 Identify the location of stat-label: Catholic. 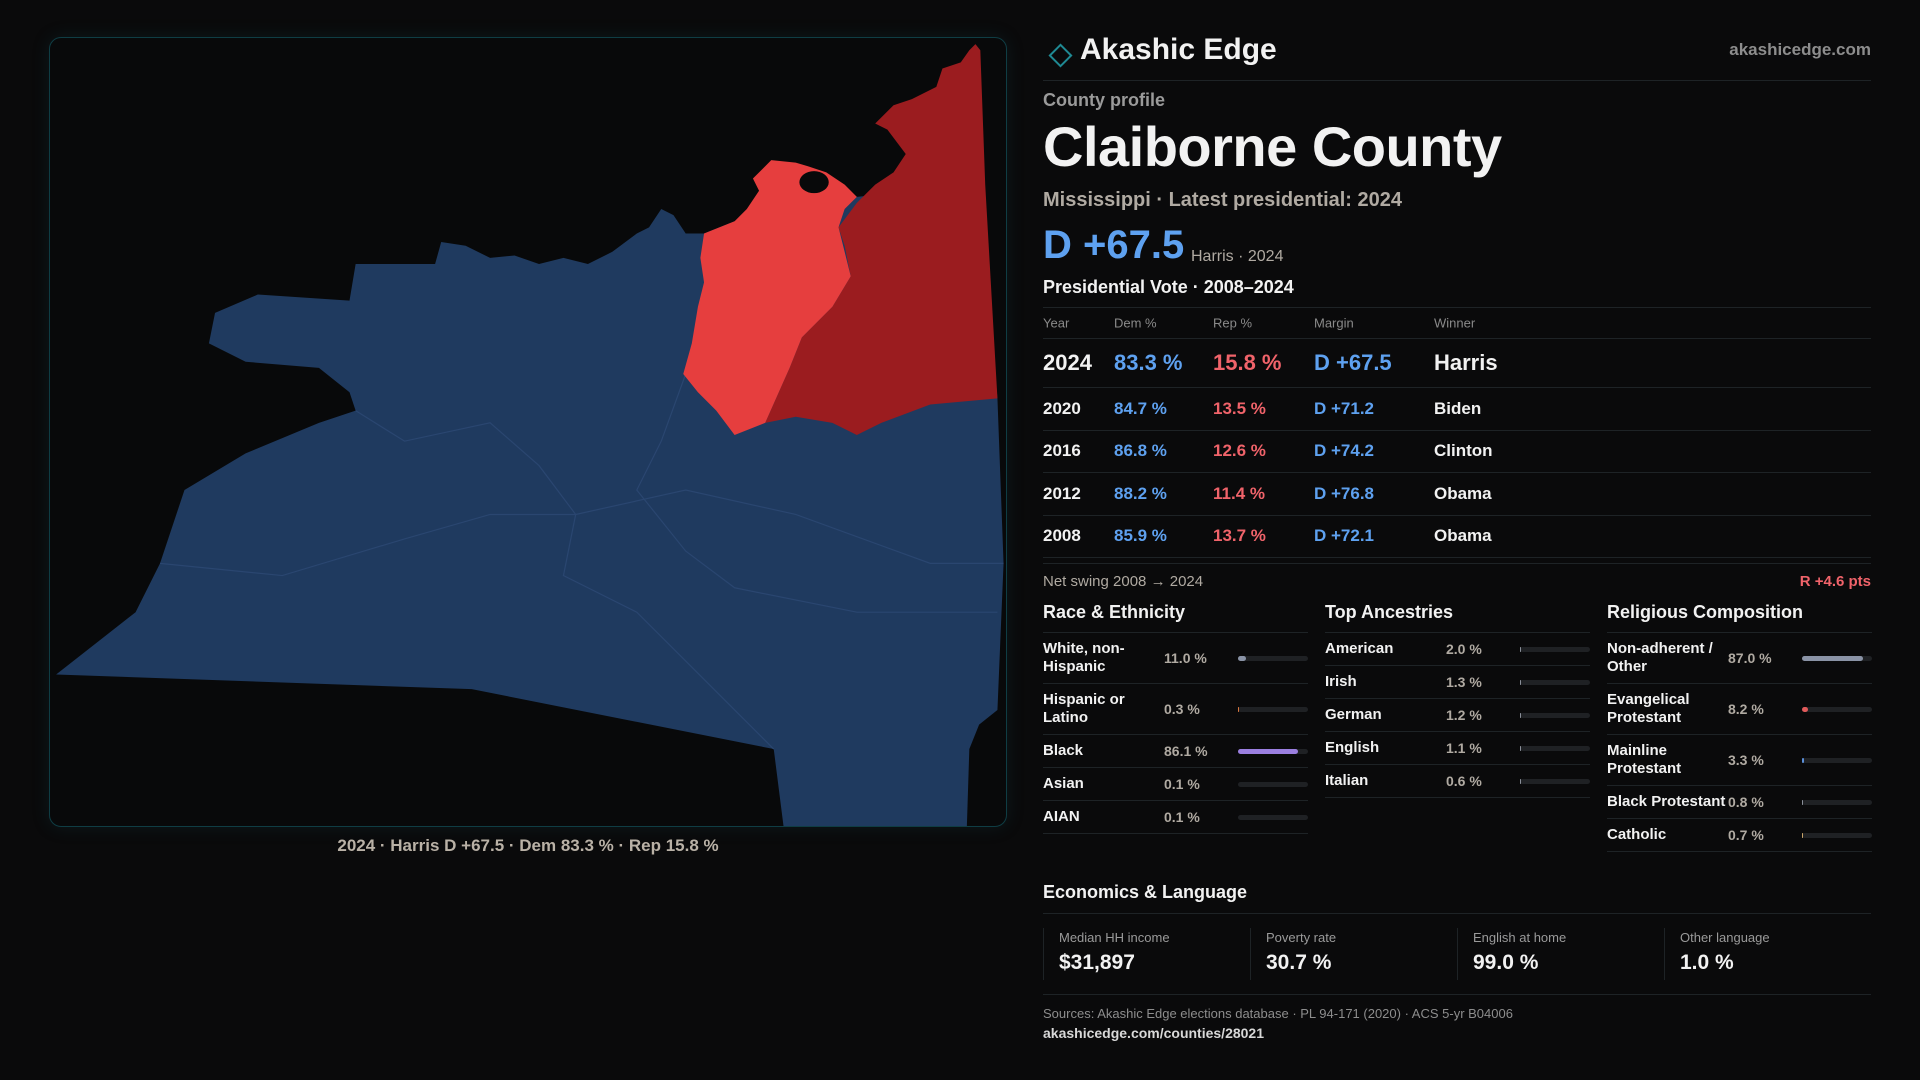
(1637, 834).